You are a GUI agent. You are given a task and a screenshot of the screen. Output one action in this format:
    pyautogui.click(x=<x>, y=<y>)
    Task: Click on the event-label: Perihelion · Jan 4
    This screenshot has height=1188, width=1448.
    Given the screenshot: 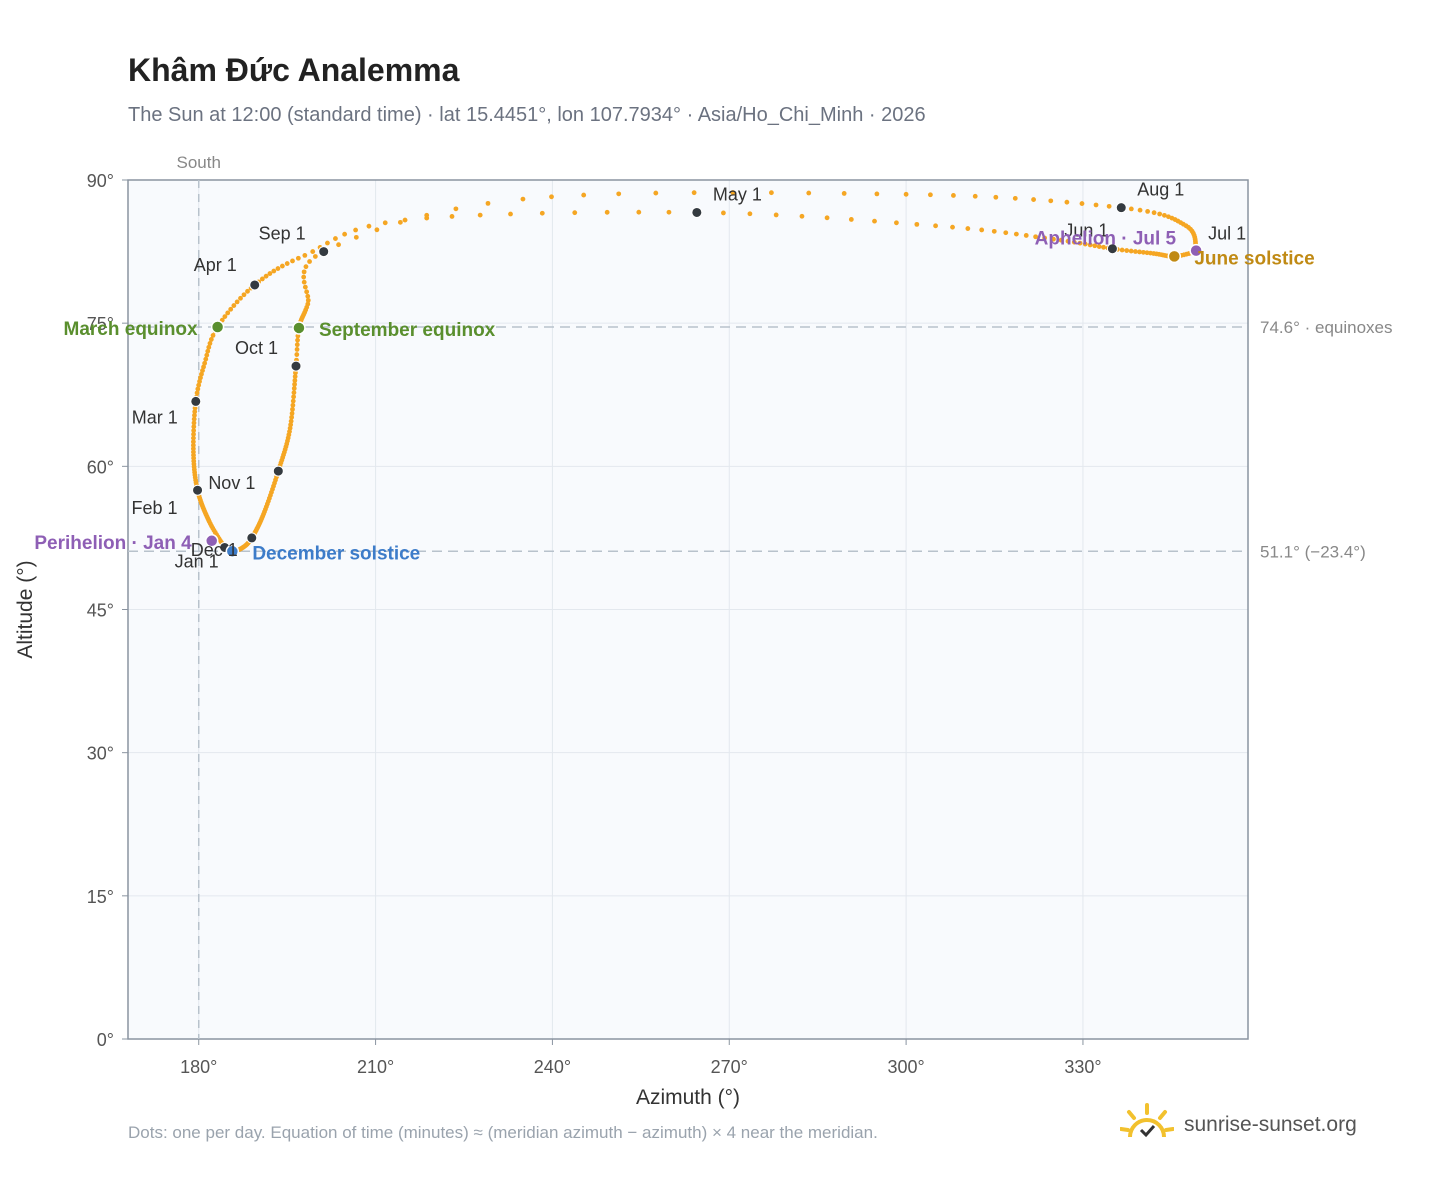 What is the action you would take?
    pyautogui.click(x=113, y=543)
    